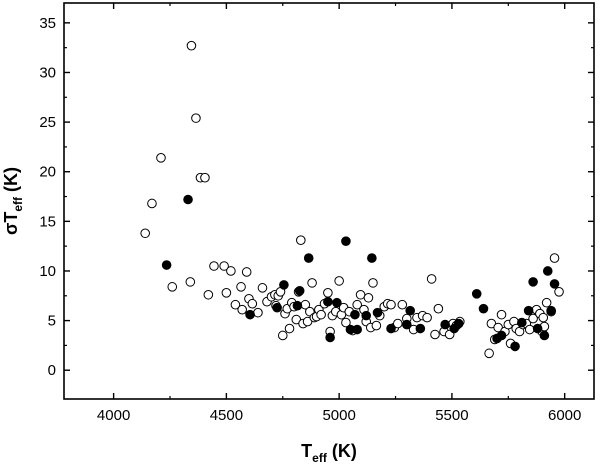 Image resolution: width=605 pixels, height=467 pixels. What do you see at coordinates (338, 415) in the screenshot?
I see `x-tick-label: 5000` at bounding box center [338, 415].